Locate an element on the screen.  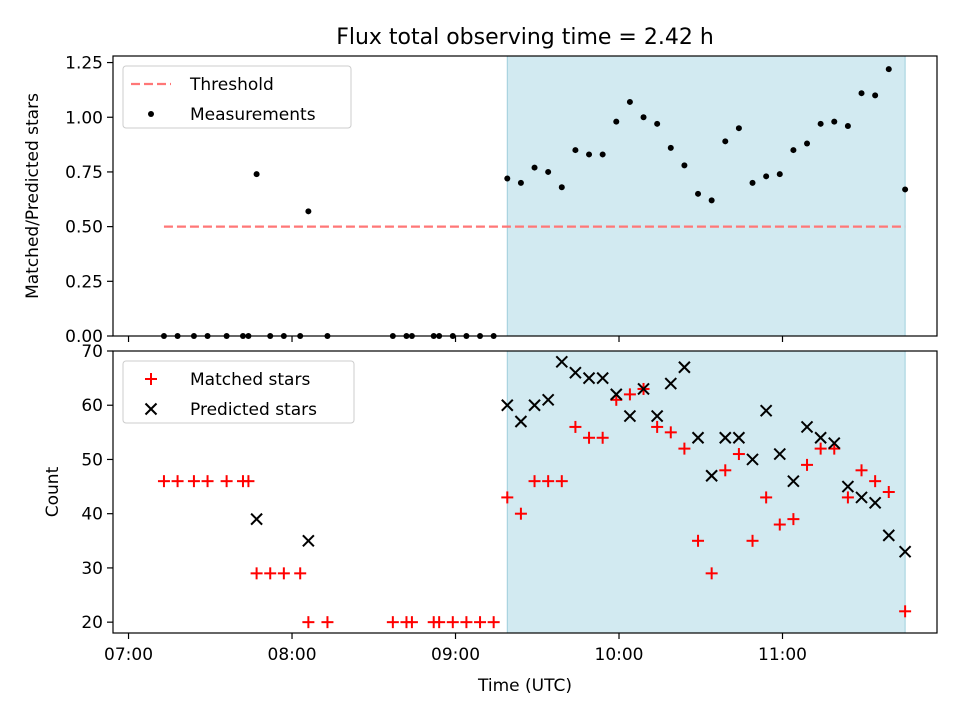
x-tick-label: 09:00 is located at coordinates (455, 655).